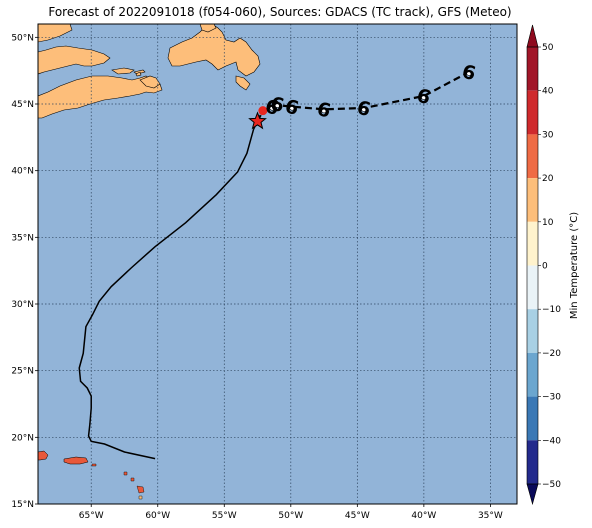  Describe the element at coordinates (548, 179) in the screenshot. I see `colorbar-tick-label: 20` at that location.